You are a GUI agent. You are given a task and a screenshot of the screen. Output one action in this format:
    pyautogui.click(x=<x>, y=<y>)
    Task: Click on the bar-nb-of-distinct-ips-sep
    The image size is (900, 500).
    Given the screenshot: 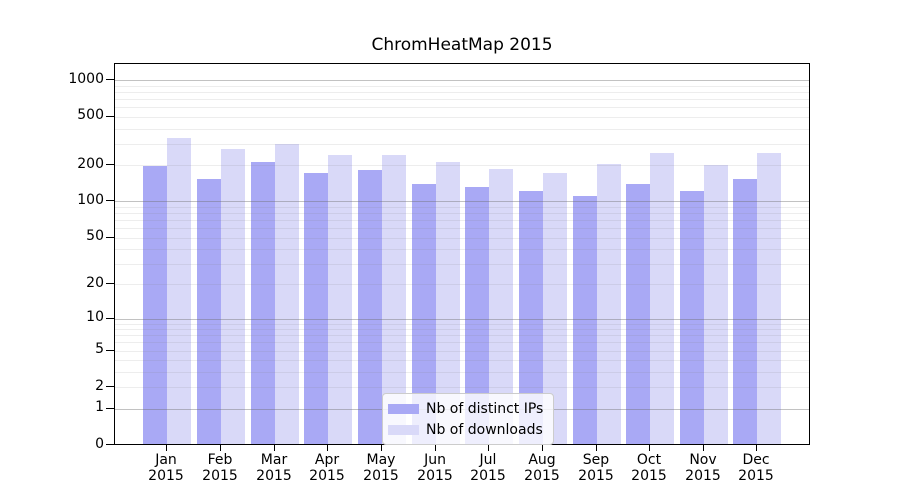 What is the action you would take?
    pyautogui.click(x=584, y=320)
    